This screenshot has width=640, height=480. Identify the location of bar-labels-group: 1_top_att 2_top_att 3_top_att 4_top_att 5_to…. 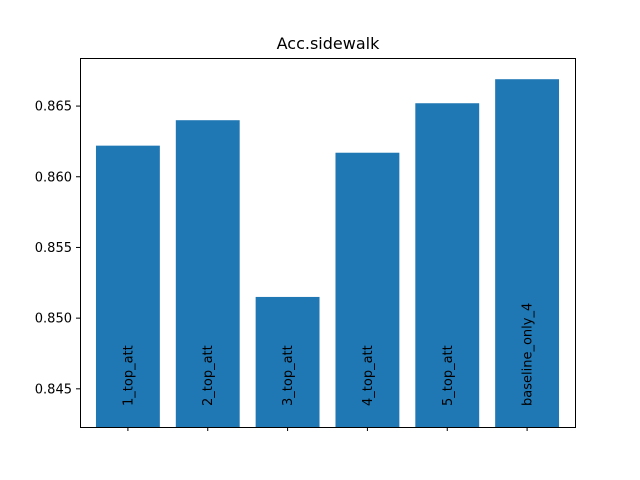
(328, 354).